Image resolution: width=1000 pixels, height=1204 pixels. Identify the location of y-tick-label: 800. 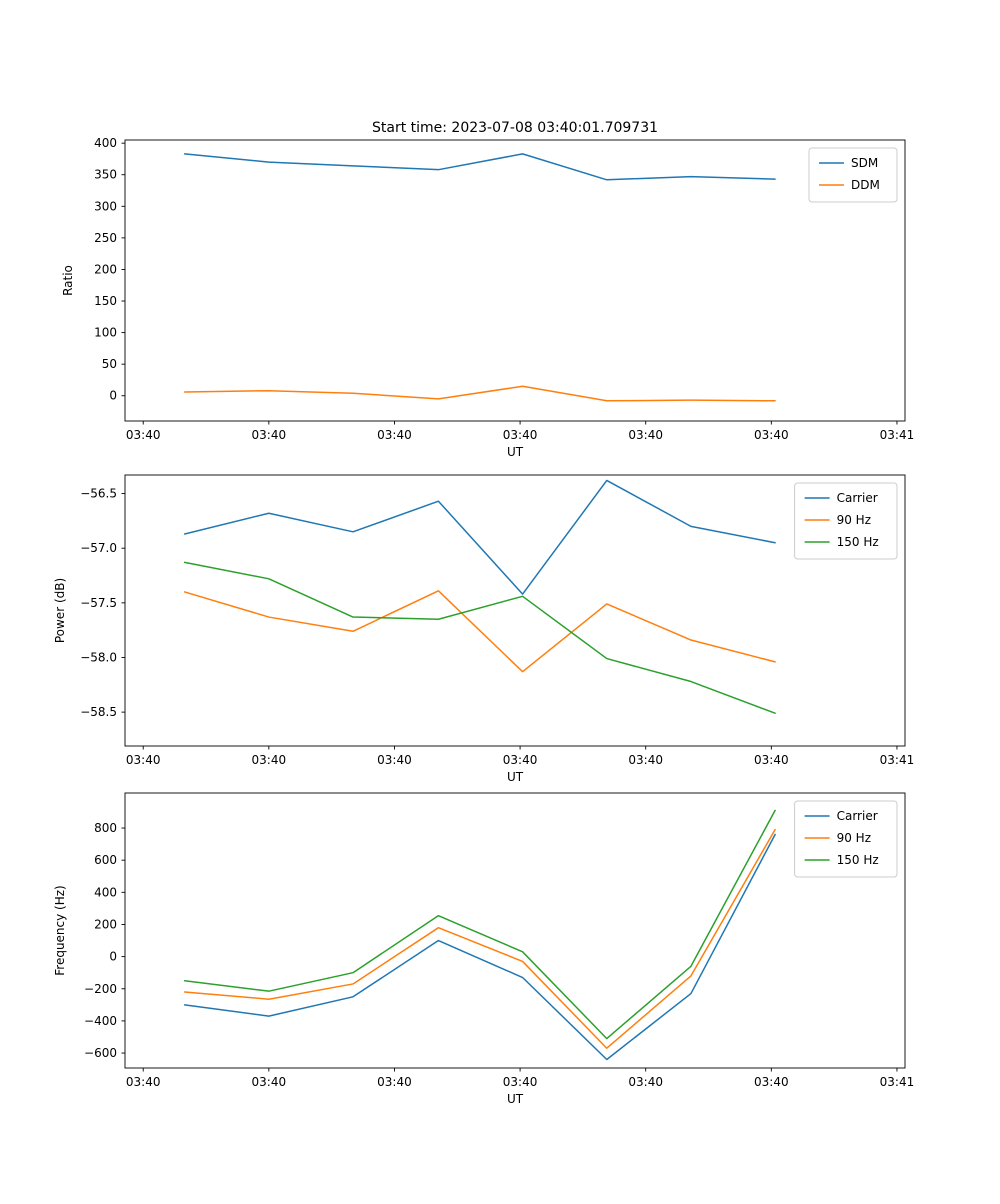
(105, 828).